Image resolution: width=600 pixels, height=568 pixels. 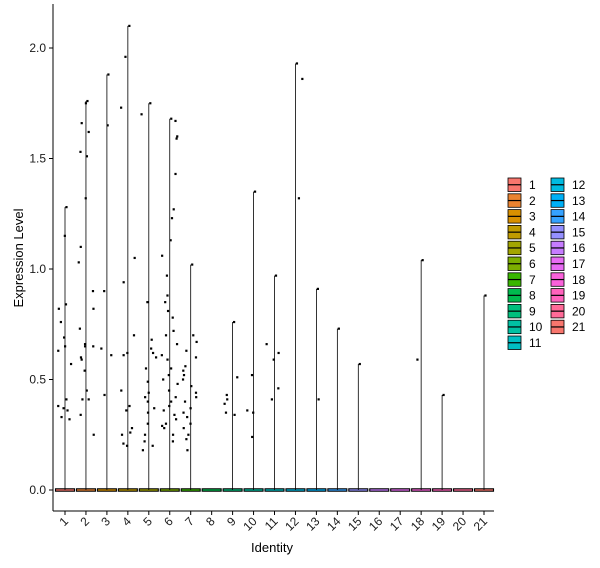 What do you see at coordinates (272, 547) in the screenshot?
I see `x-axis-title: Identity` at bounding box center [272, 547].